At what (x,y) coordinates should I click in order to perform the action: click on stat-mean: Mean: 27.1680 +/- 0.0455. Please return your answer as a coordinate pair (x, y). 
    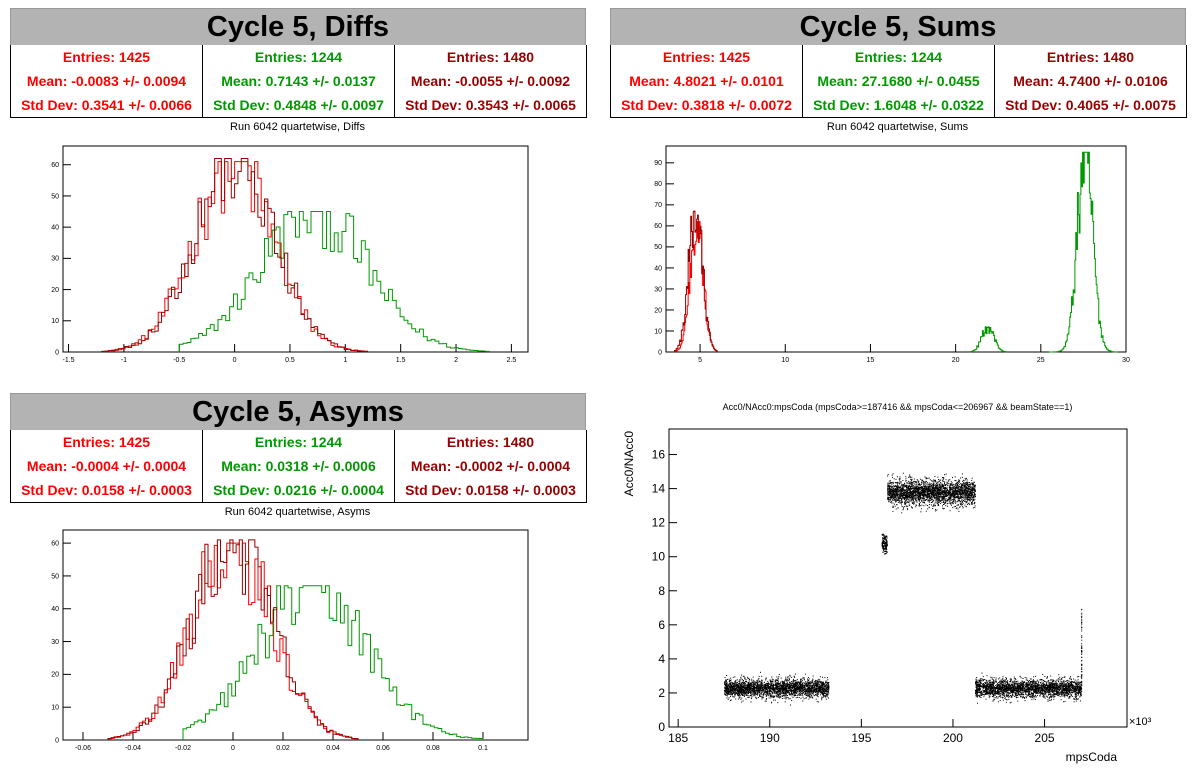
    Looking at the image, I should click on (898, 81).